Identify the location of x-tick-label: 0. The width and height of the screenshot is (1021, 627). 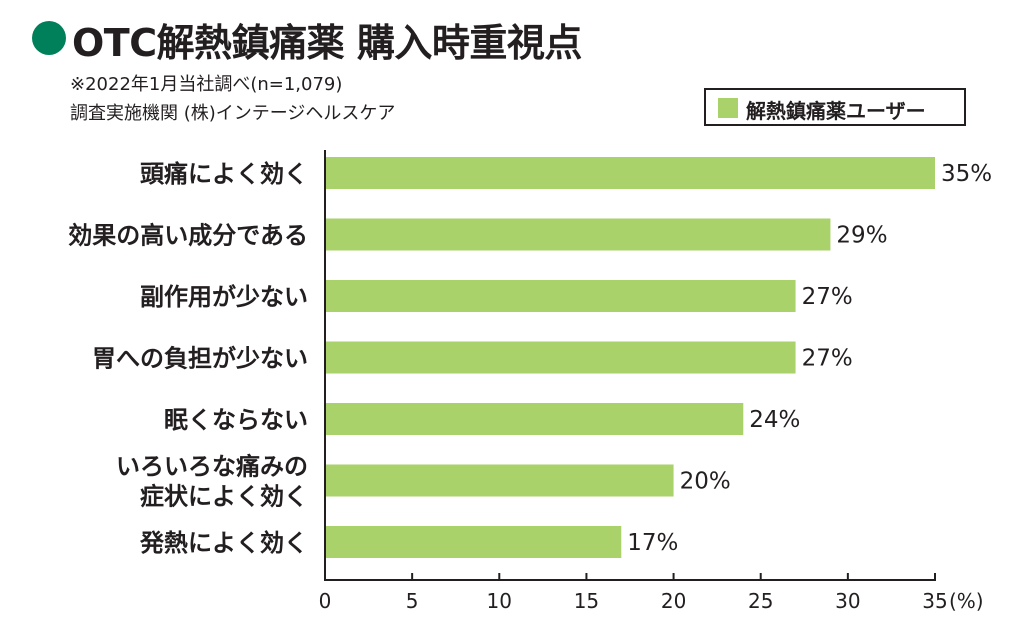
(325, 601).